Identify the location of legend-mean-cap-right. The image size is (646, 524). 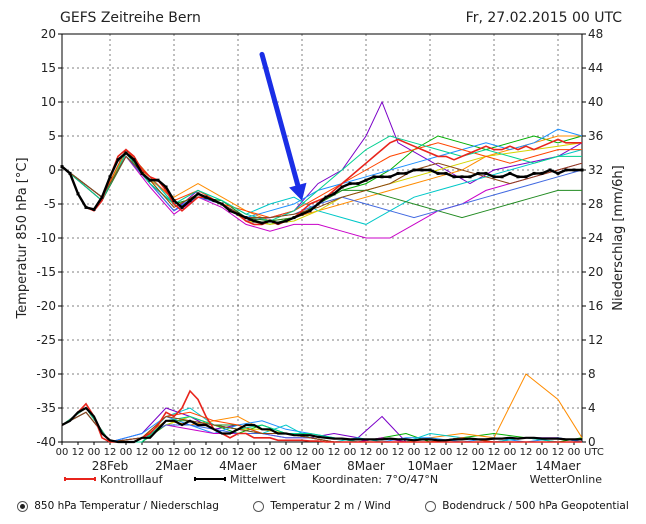
(225, 479).